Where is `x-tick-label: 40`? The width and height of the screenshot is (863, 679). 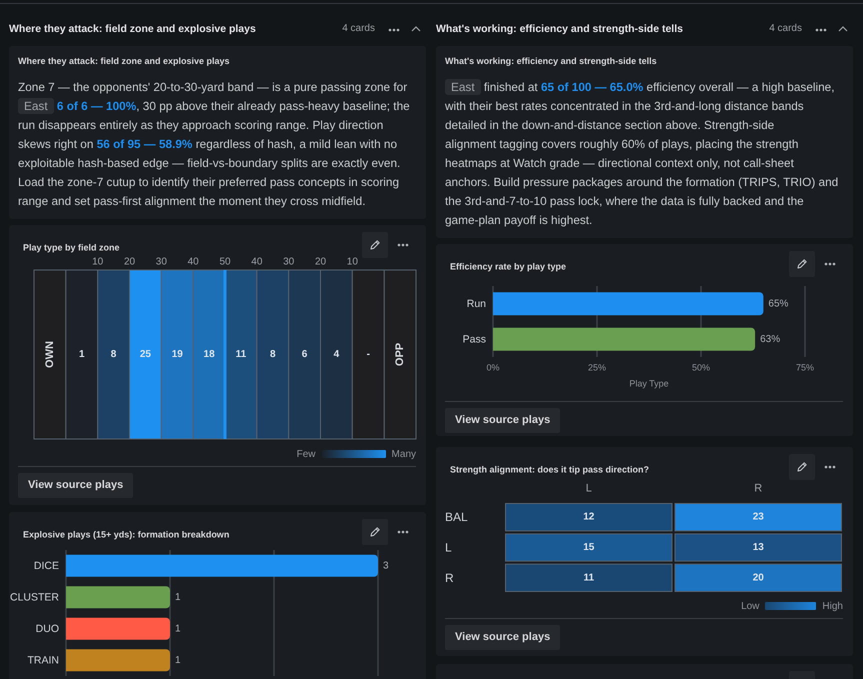
x-tick-label: 40 is located at coordinates (194, 262).